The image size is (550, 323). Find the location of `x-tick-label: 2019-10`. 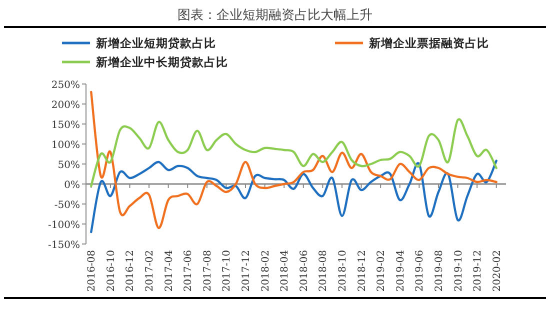

x-tick-label: 2019-10 is located at coordinates (458, 271).